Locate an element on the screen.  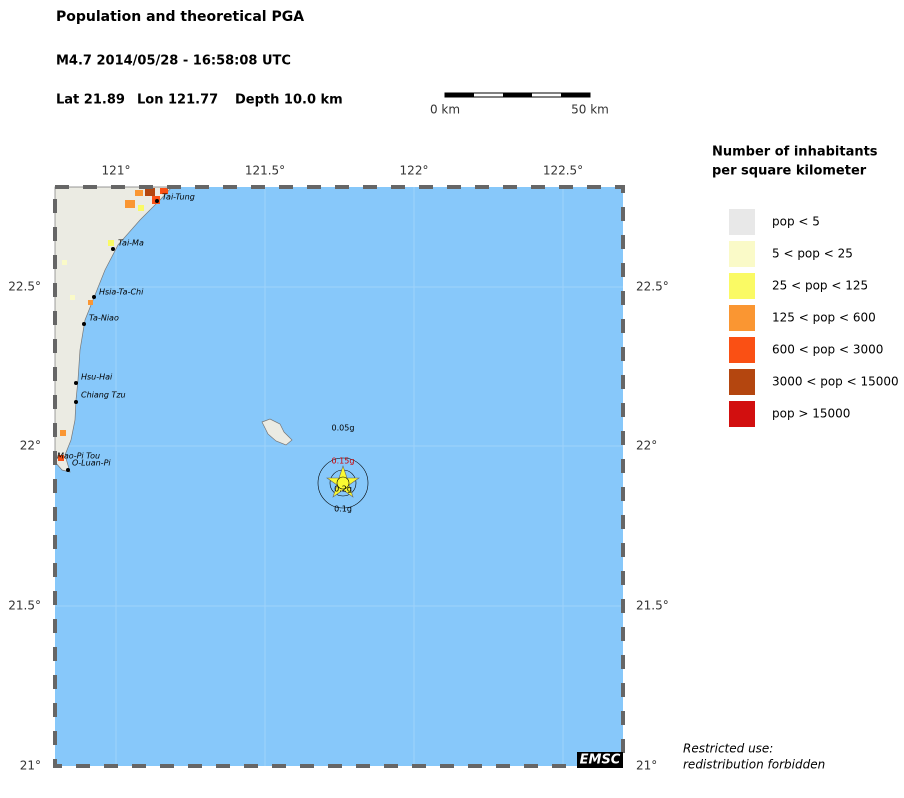
event: M4.7 2014/05/28 - 16:58:08 UTC is located at coordinates (173, 61).